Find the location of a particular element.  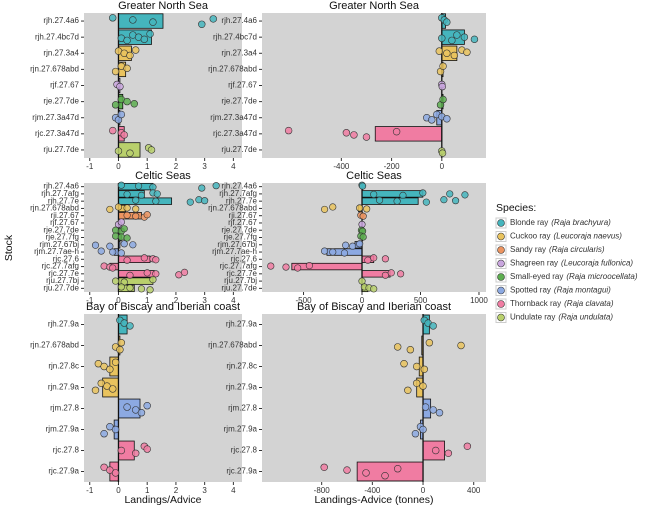

legend-name: Blonde ray is located at coordinates (529, 222).